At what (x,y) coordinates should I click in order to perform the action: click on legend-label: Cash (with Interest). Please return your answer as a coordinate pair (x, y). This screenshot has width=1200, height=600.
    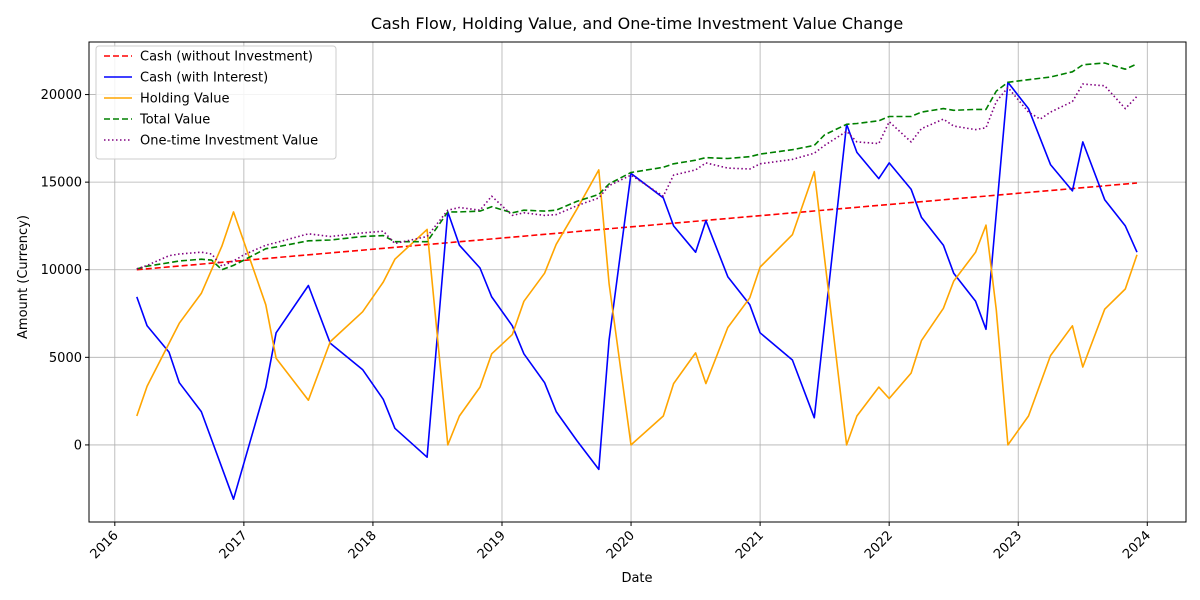
    Looking at the image, I should click on (204, 78).